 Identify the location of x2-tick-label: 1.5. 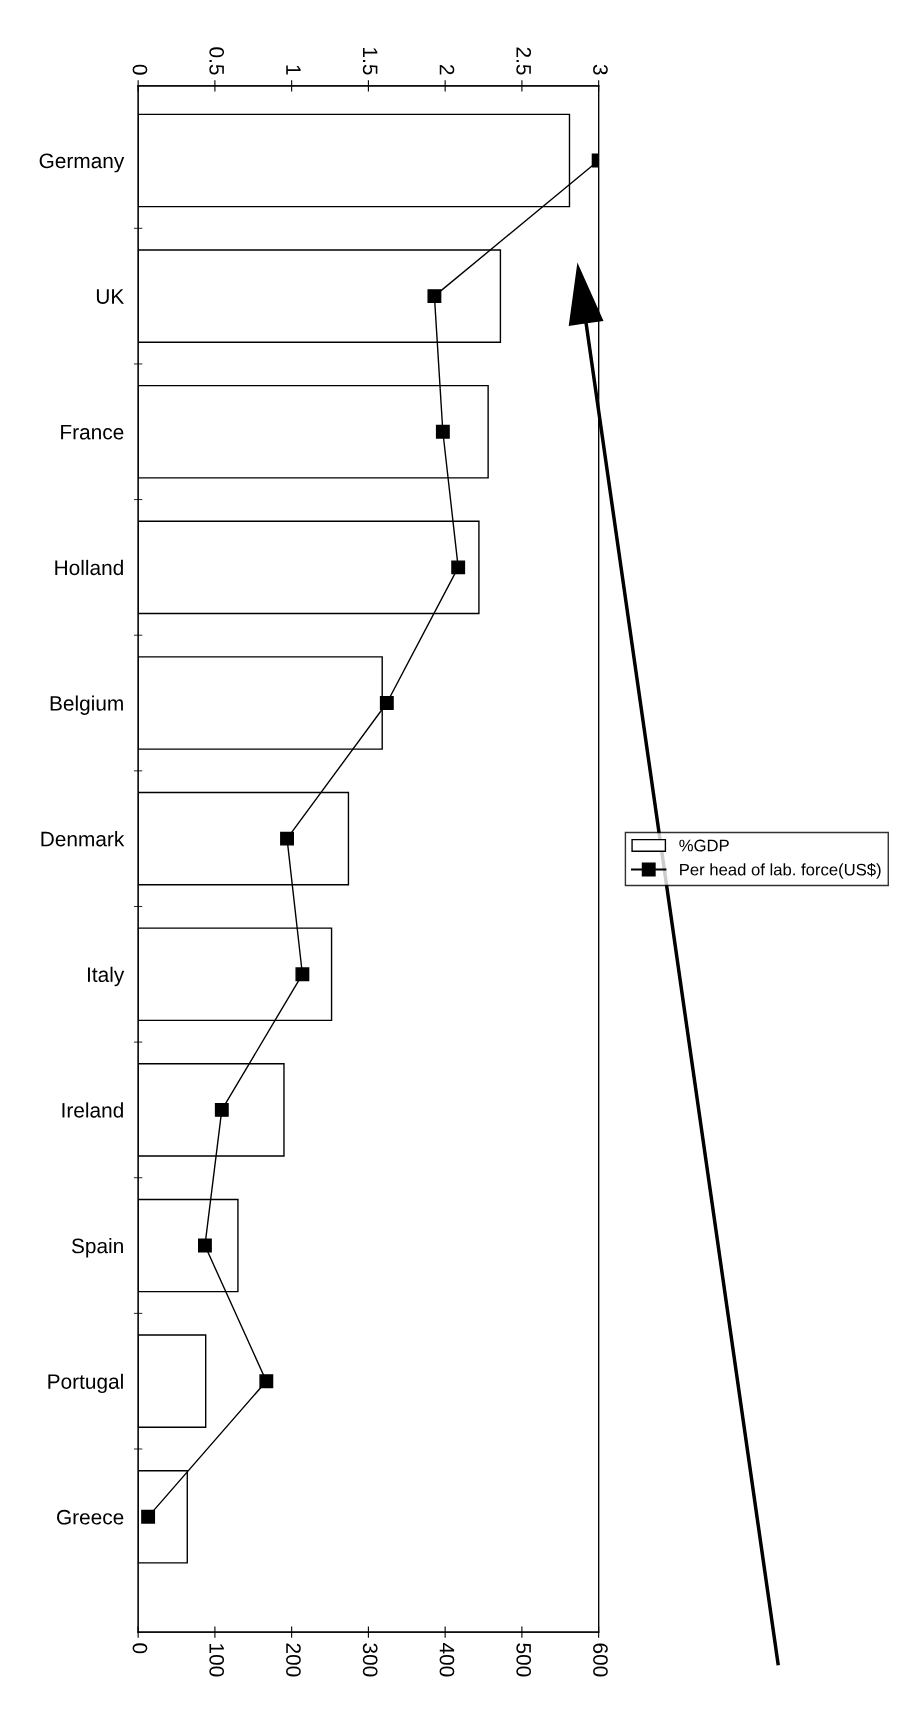
(370, 61).